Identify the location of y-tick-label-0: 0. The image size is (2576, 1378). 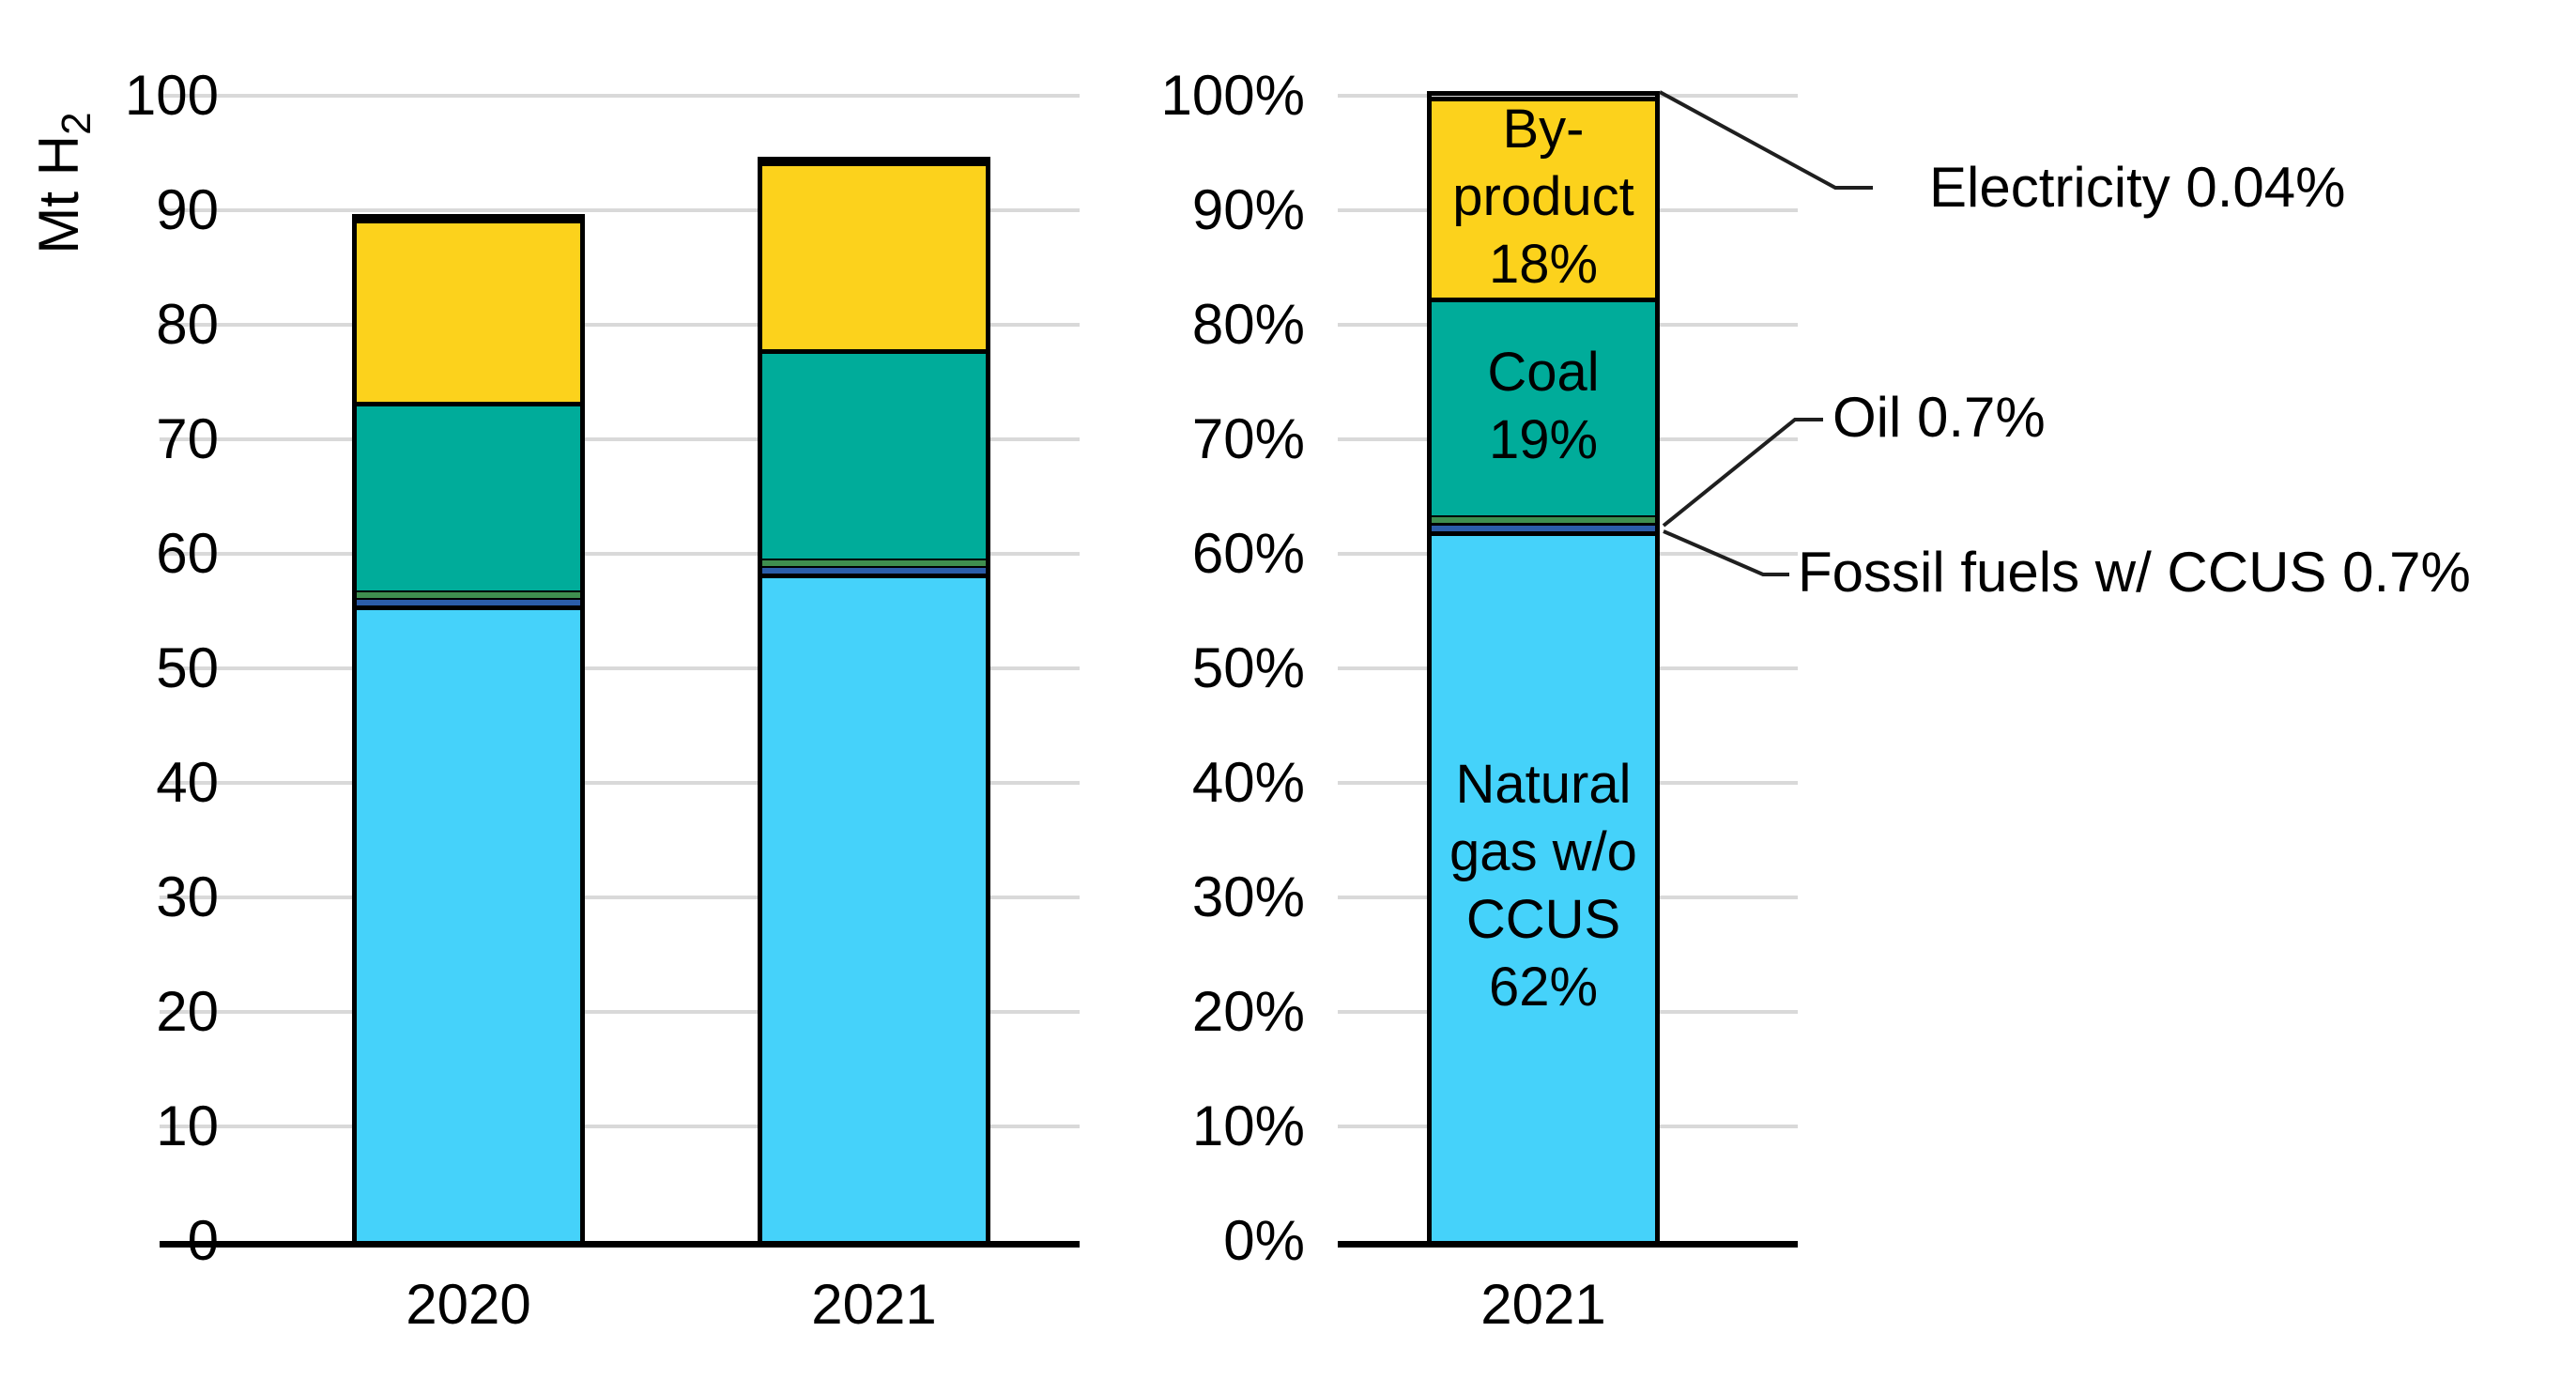
(110, 1241).